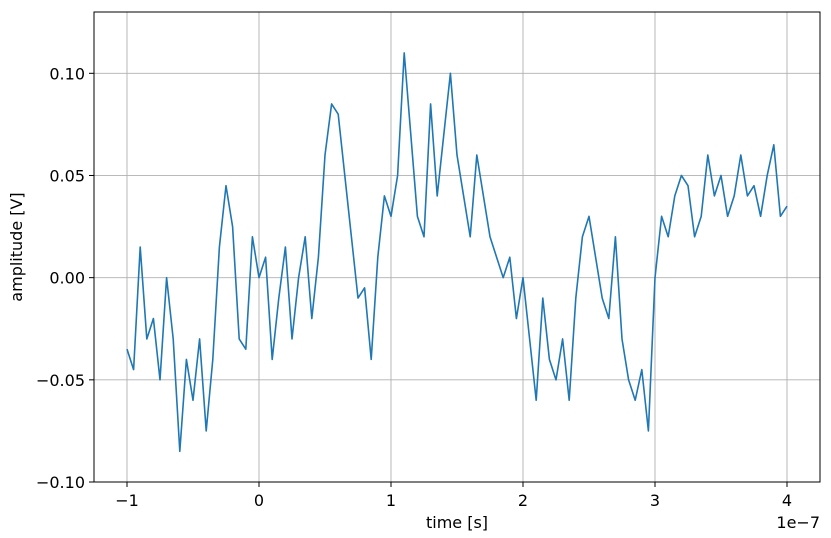  What do you see at coordinates (787, 500) in the screenshot?
I see `x-tick-label: 4` at bounding box center [787, 500].